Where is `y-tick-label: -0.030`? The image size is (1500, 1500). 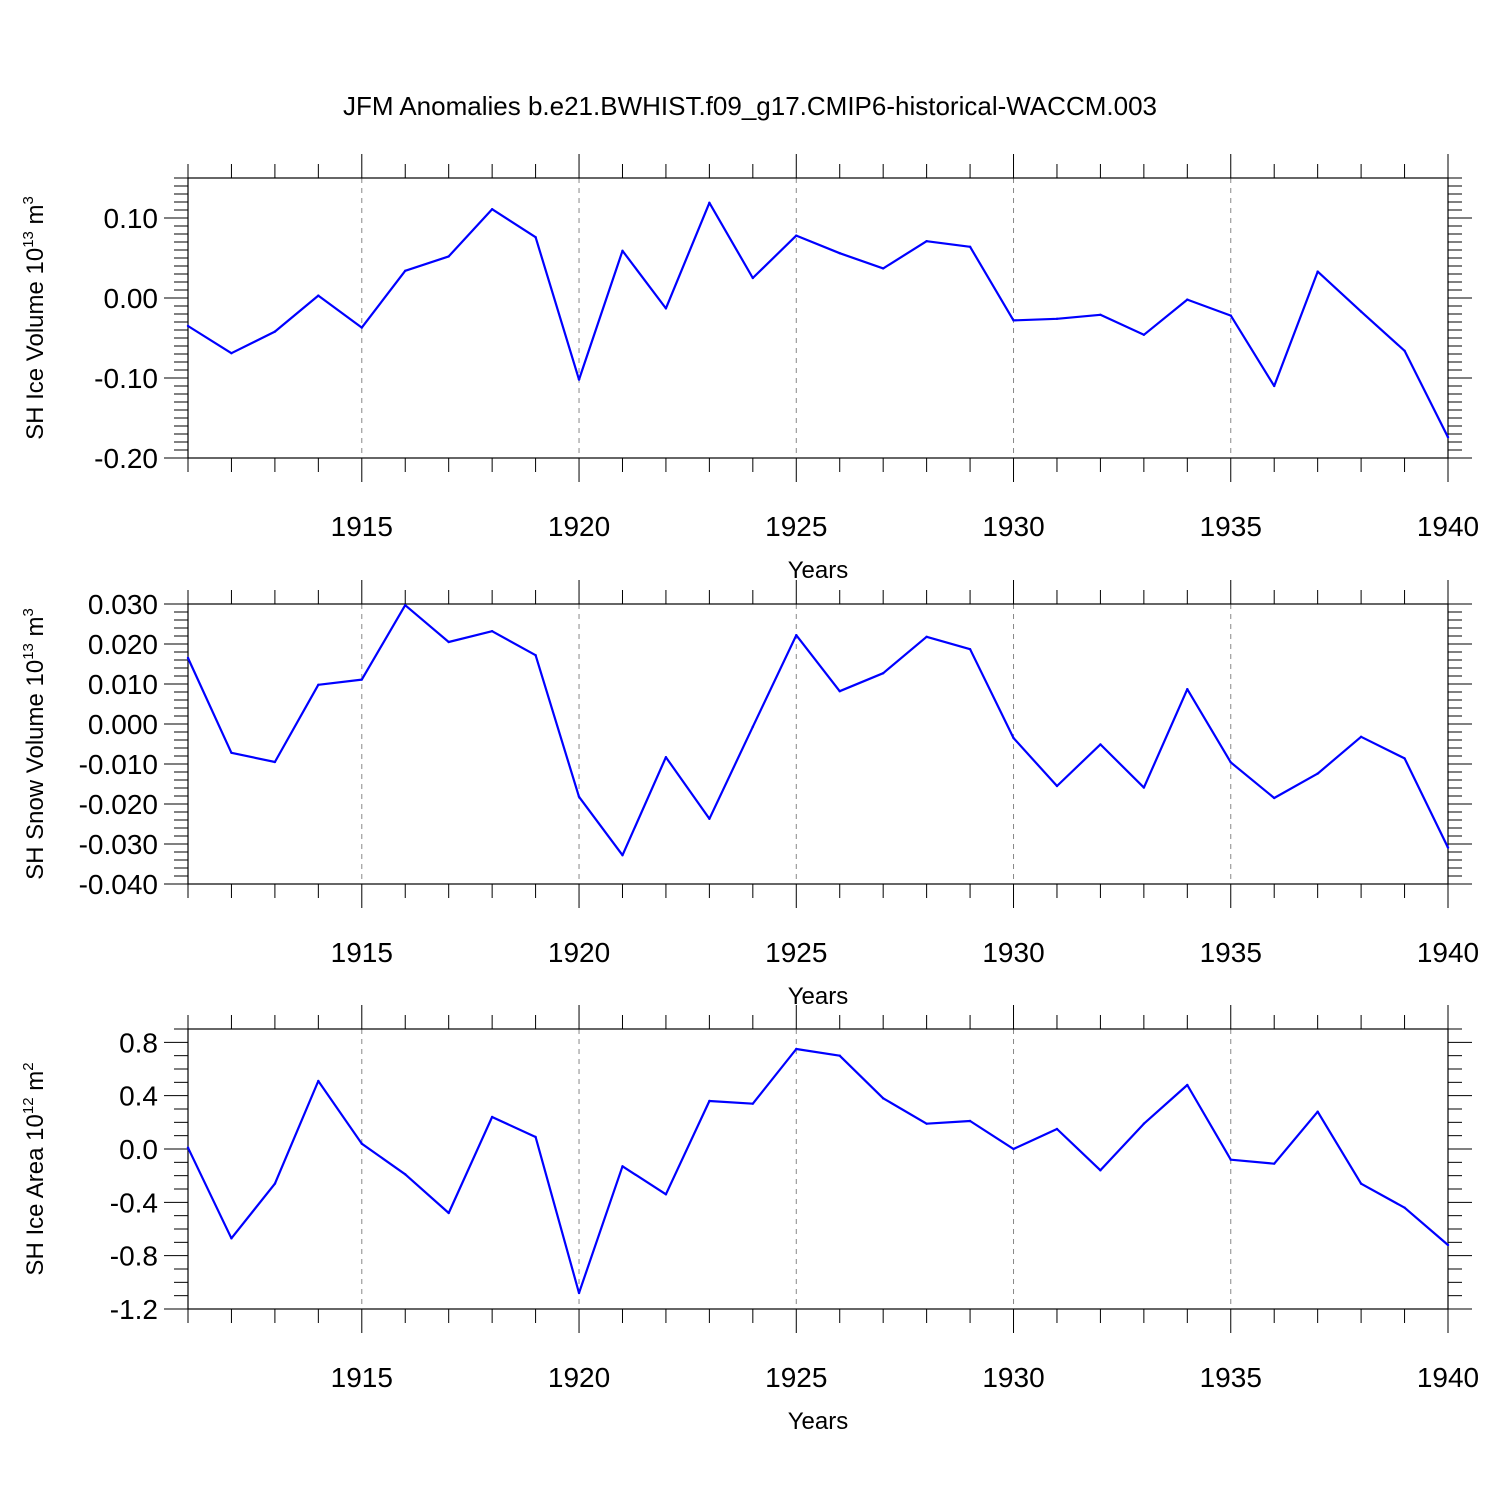
y-tick-label: -0.030 is located at coordinates (118, 844).